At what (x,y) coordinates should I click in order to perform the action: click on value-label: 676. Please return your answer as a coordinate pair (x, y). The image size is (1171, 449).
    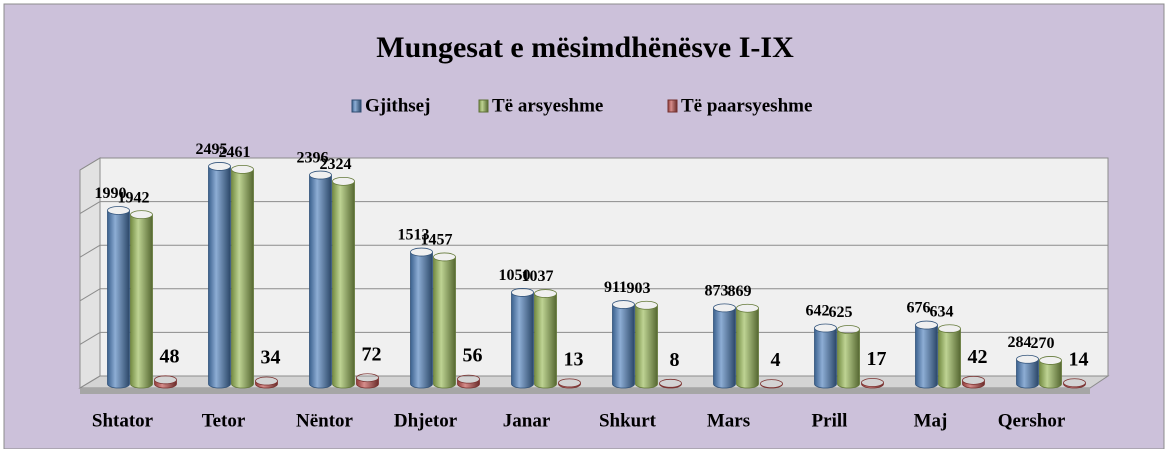
    Looking at the image, I should click on (919, 308).